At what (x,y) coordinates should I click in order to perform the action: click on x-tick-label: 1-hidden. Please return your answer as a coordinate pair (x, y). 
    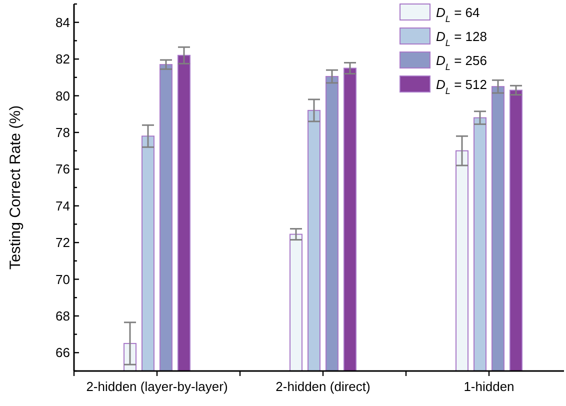
    Looking at the image, I should click on (489, 386).